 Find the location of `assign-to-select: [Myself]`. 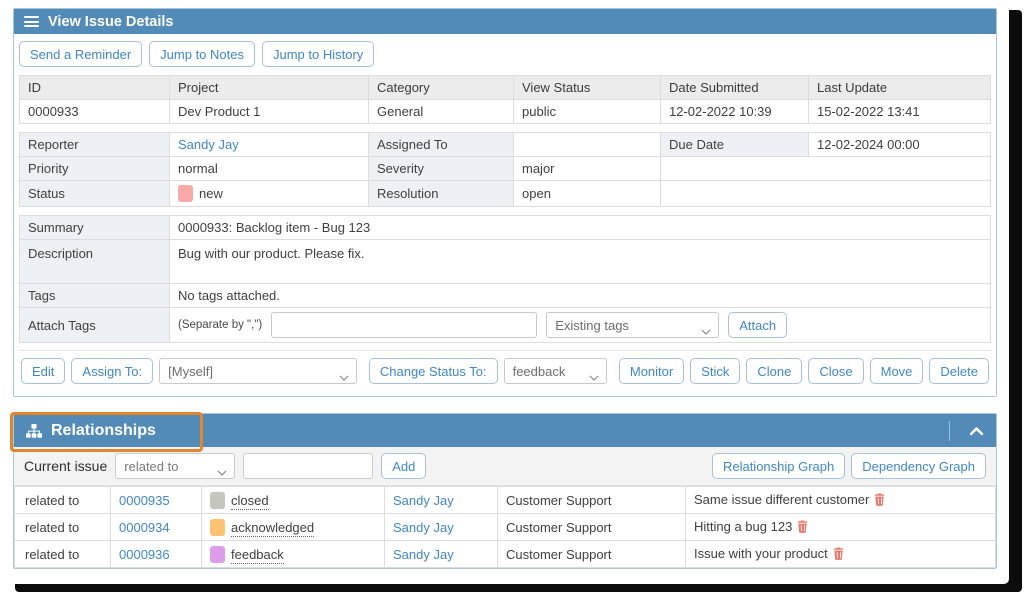

assign-to-select: [Myself] is located at coordinates (258, 371).